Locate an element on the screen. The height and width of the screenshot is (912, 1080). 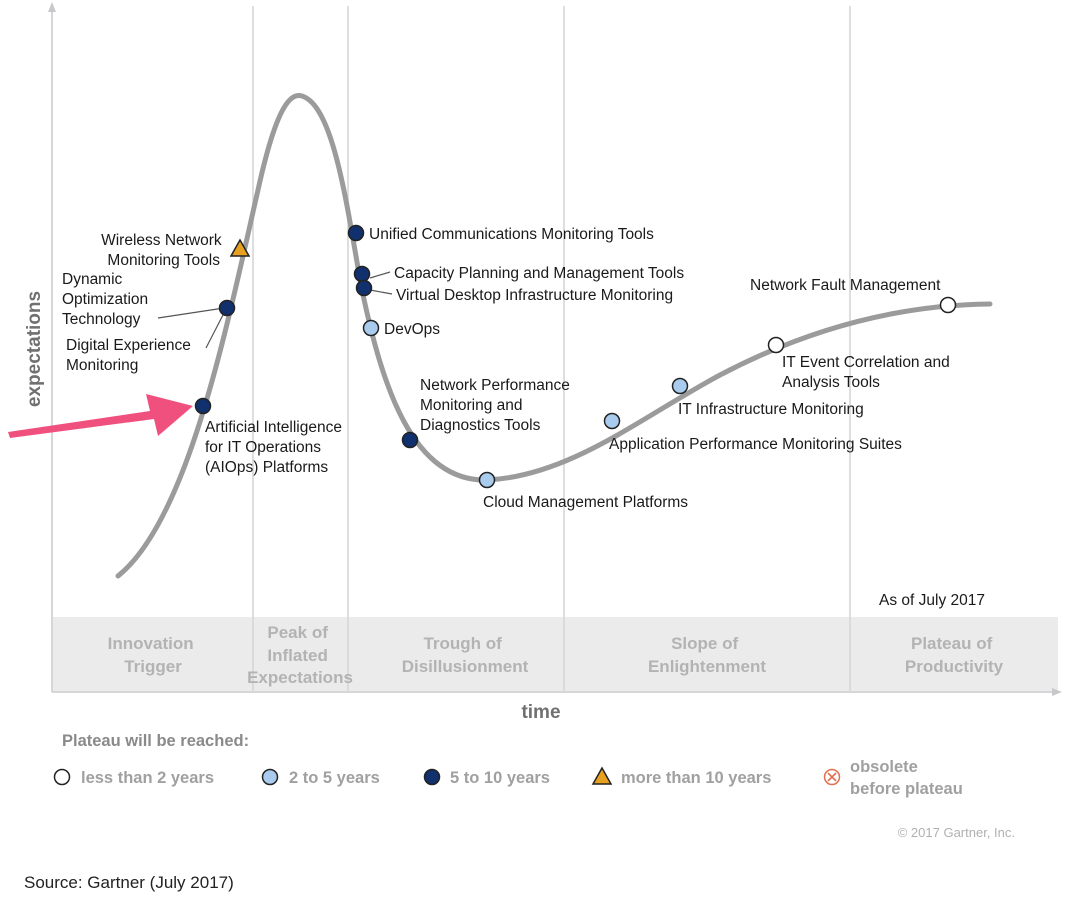
marker-vdi-monitoring is located at coordinates (364, 288).